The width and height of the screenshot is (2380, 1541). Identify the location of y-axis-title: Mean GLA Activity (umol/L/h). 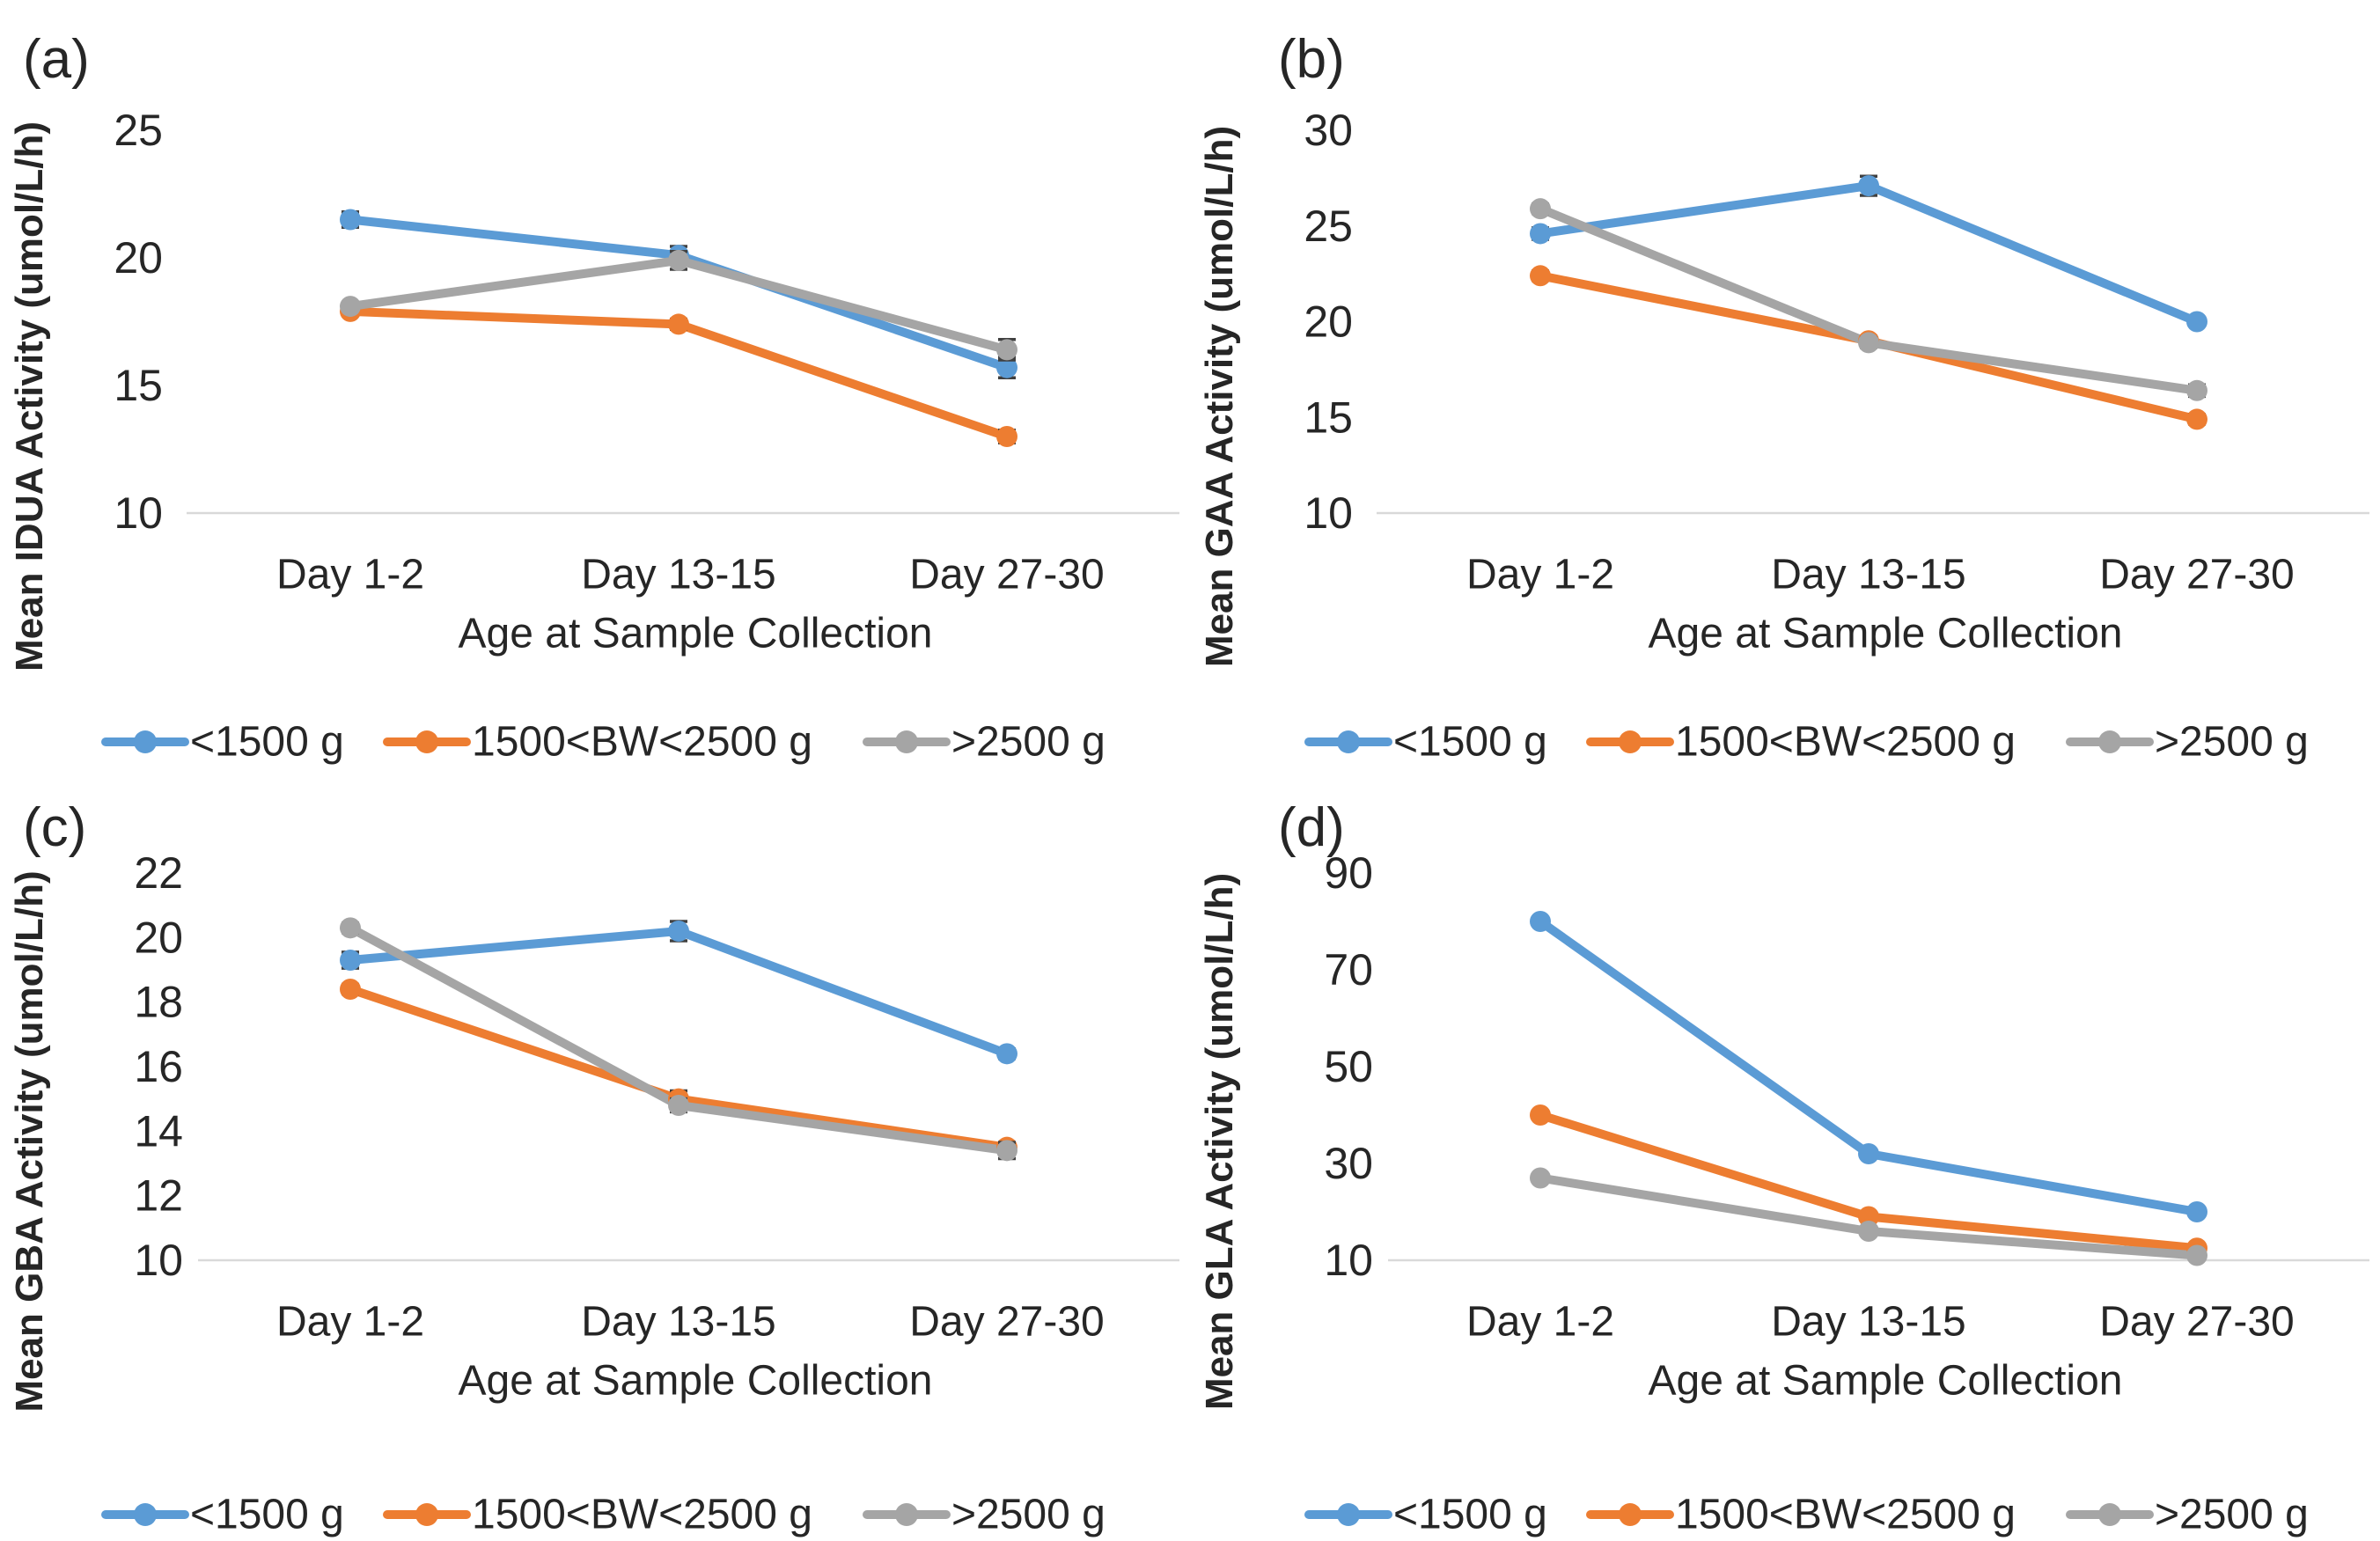
(1219, 1141).